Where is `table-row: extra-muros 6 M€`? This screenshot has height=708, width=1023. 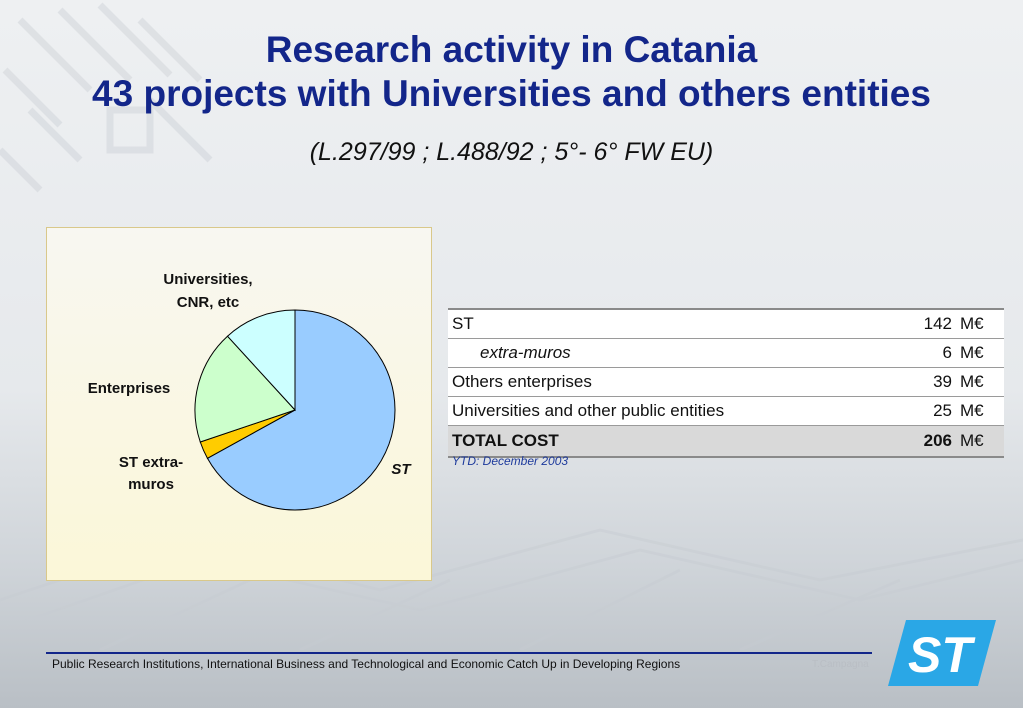
table-row: extra-muros 6 M€ is located at coordinates (726, 353).